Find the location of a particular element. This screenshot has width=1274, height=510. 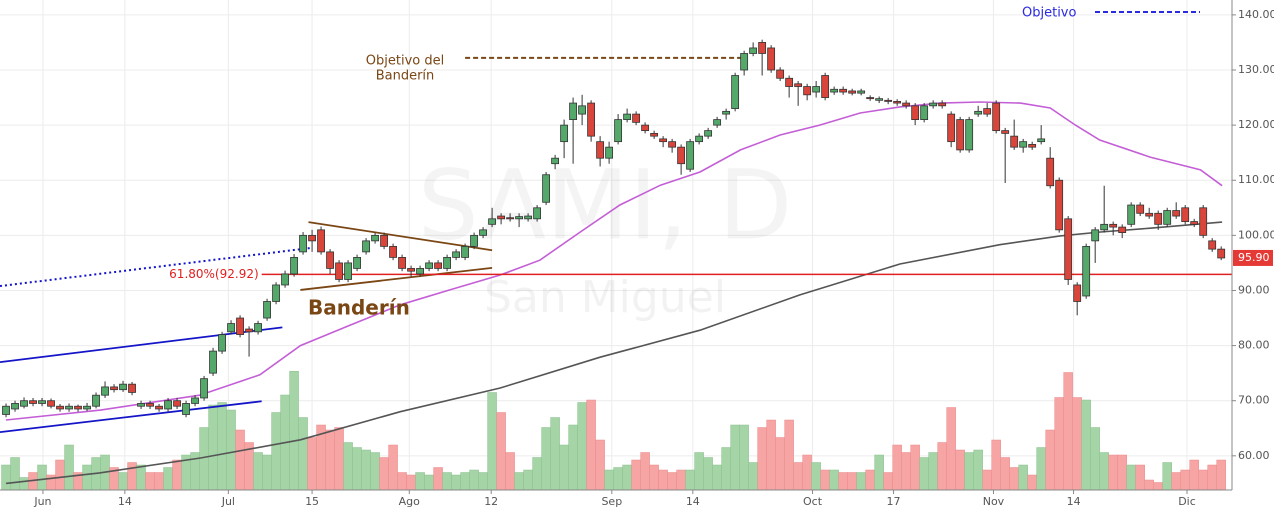

x-tick-label: Sep is located at coordinates (611, 501).